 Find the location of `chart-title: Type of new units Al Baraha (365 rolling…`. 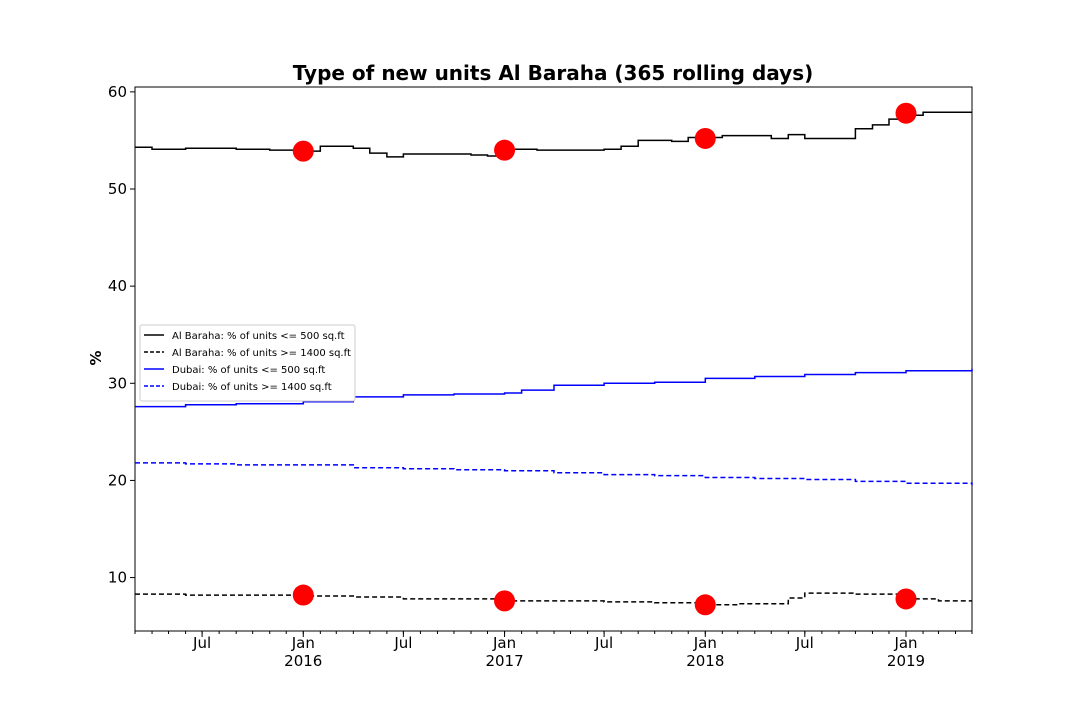

chart-title: Type of new units Al Baraha (365 rolling… is located at coordinates (553, 73).